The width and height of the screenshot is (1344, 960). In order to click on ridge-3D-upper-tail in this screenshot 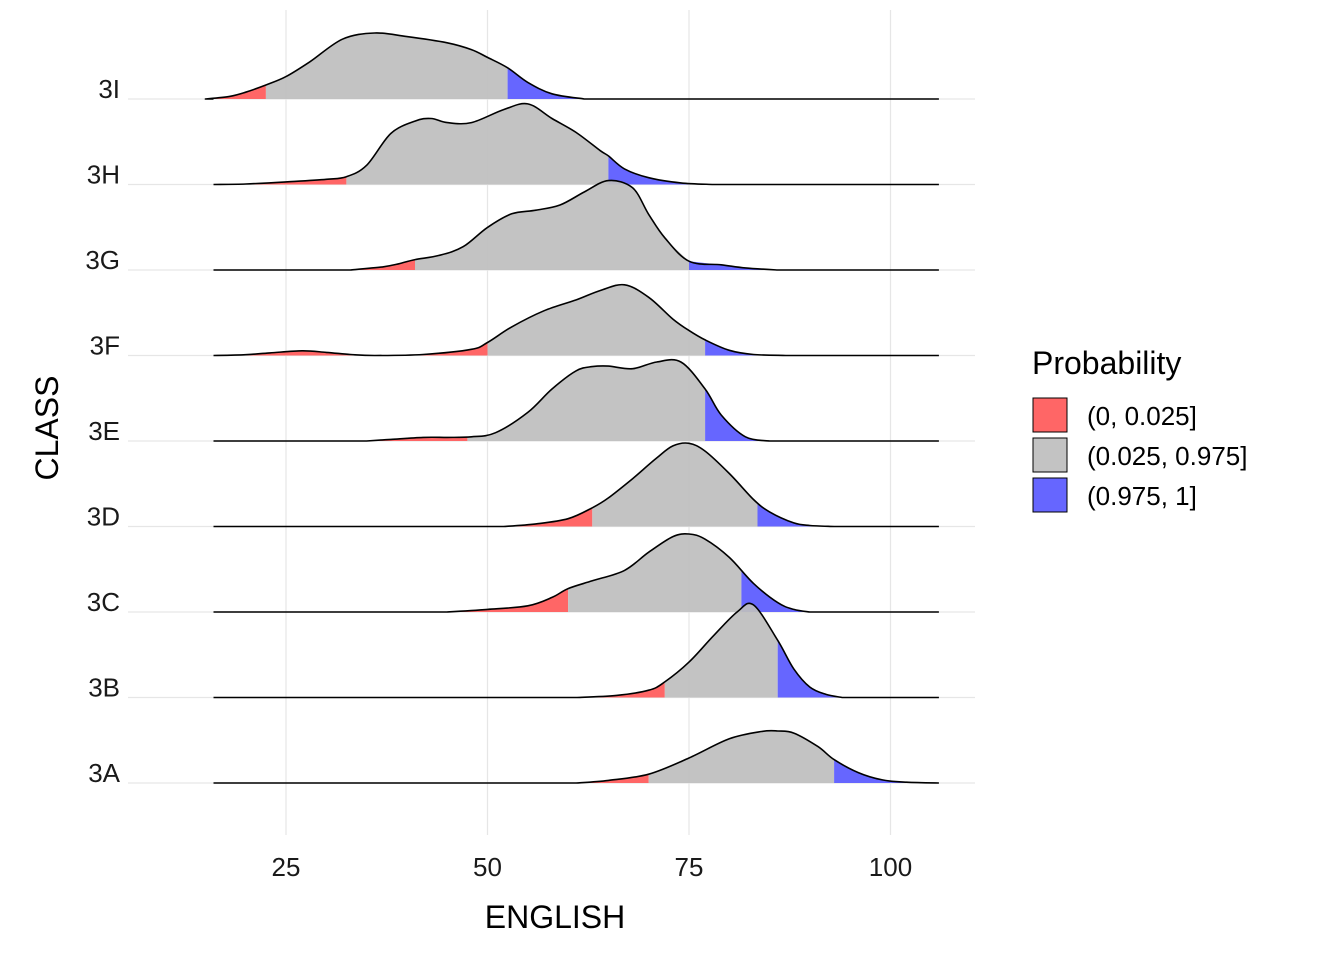, I will do `click(796, 514)`.